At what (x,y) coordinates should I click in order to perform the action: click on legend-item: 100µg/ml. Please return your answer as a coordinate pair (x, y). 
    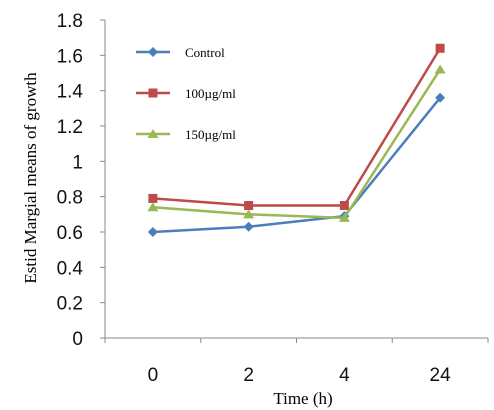
    Looking at the image, I should click on (186, 93).